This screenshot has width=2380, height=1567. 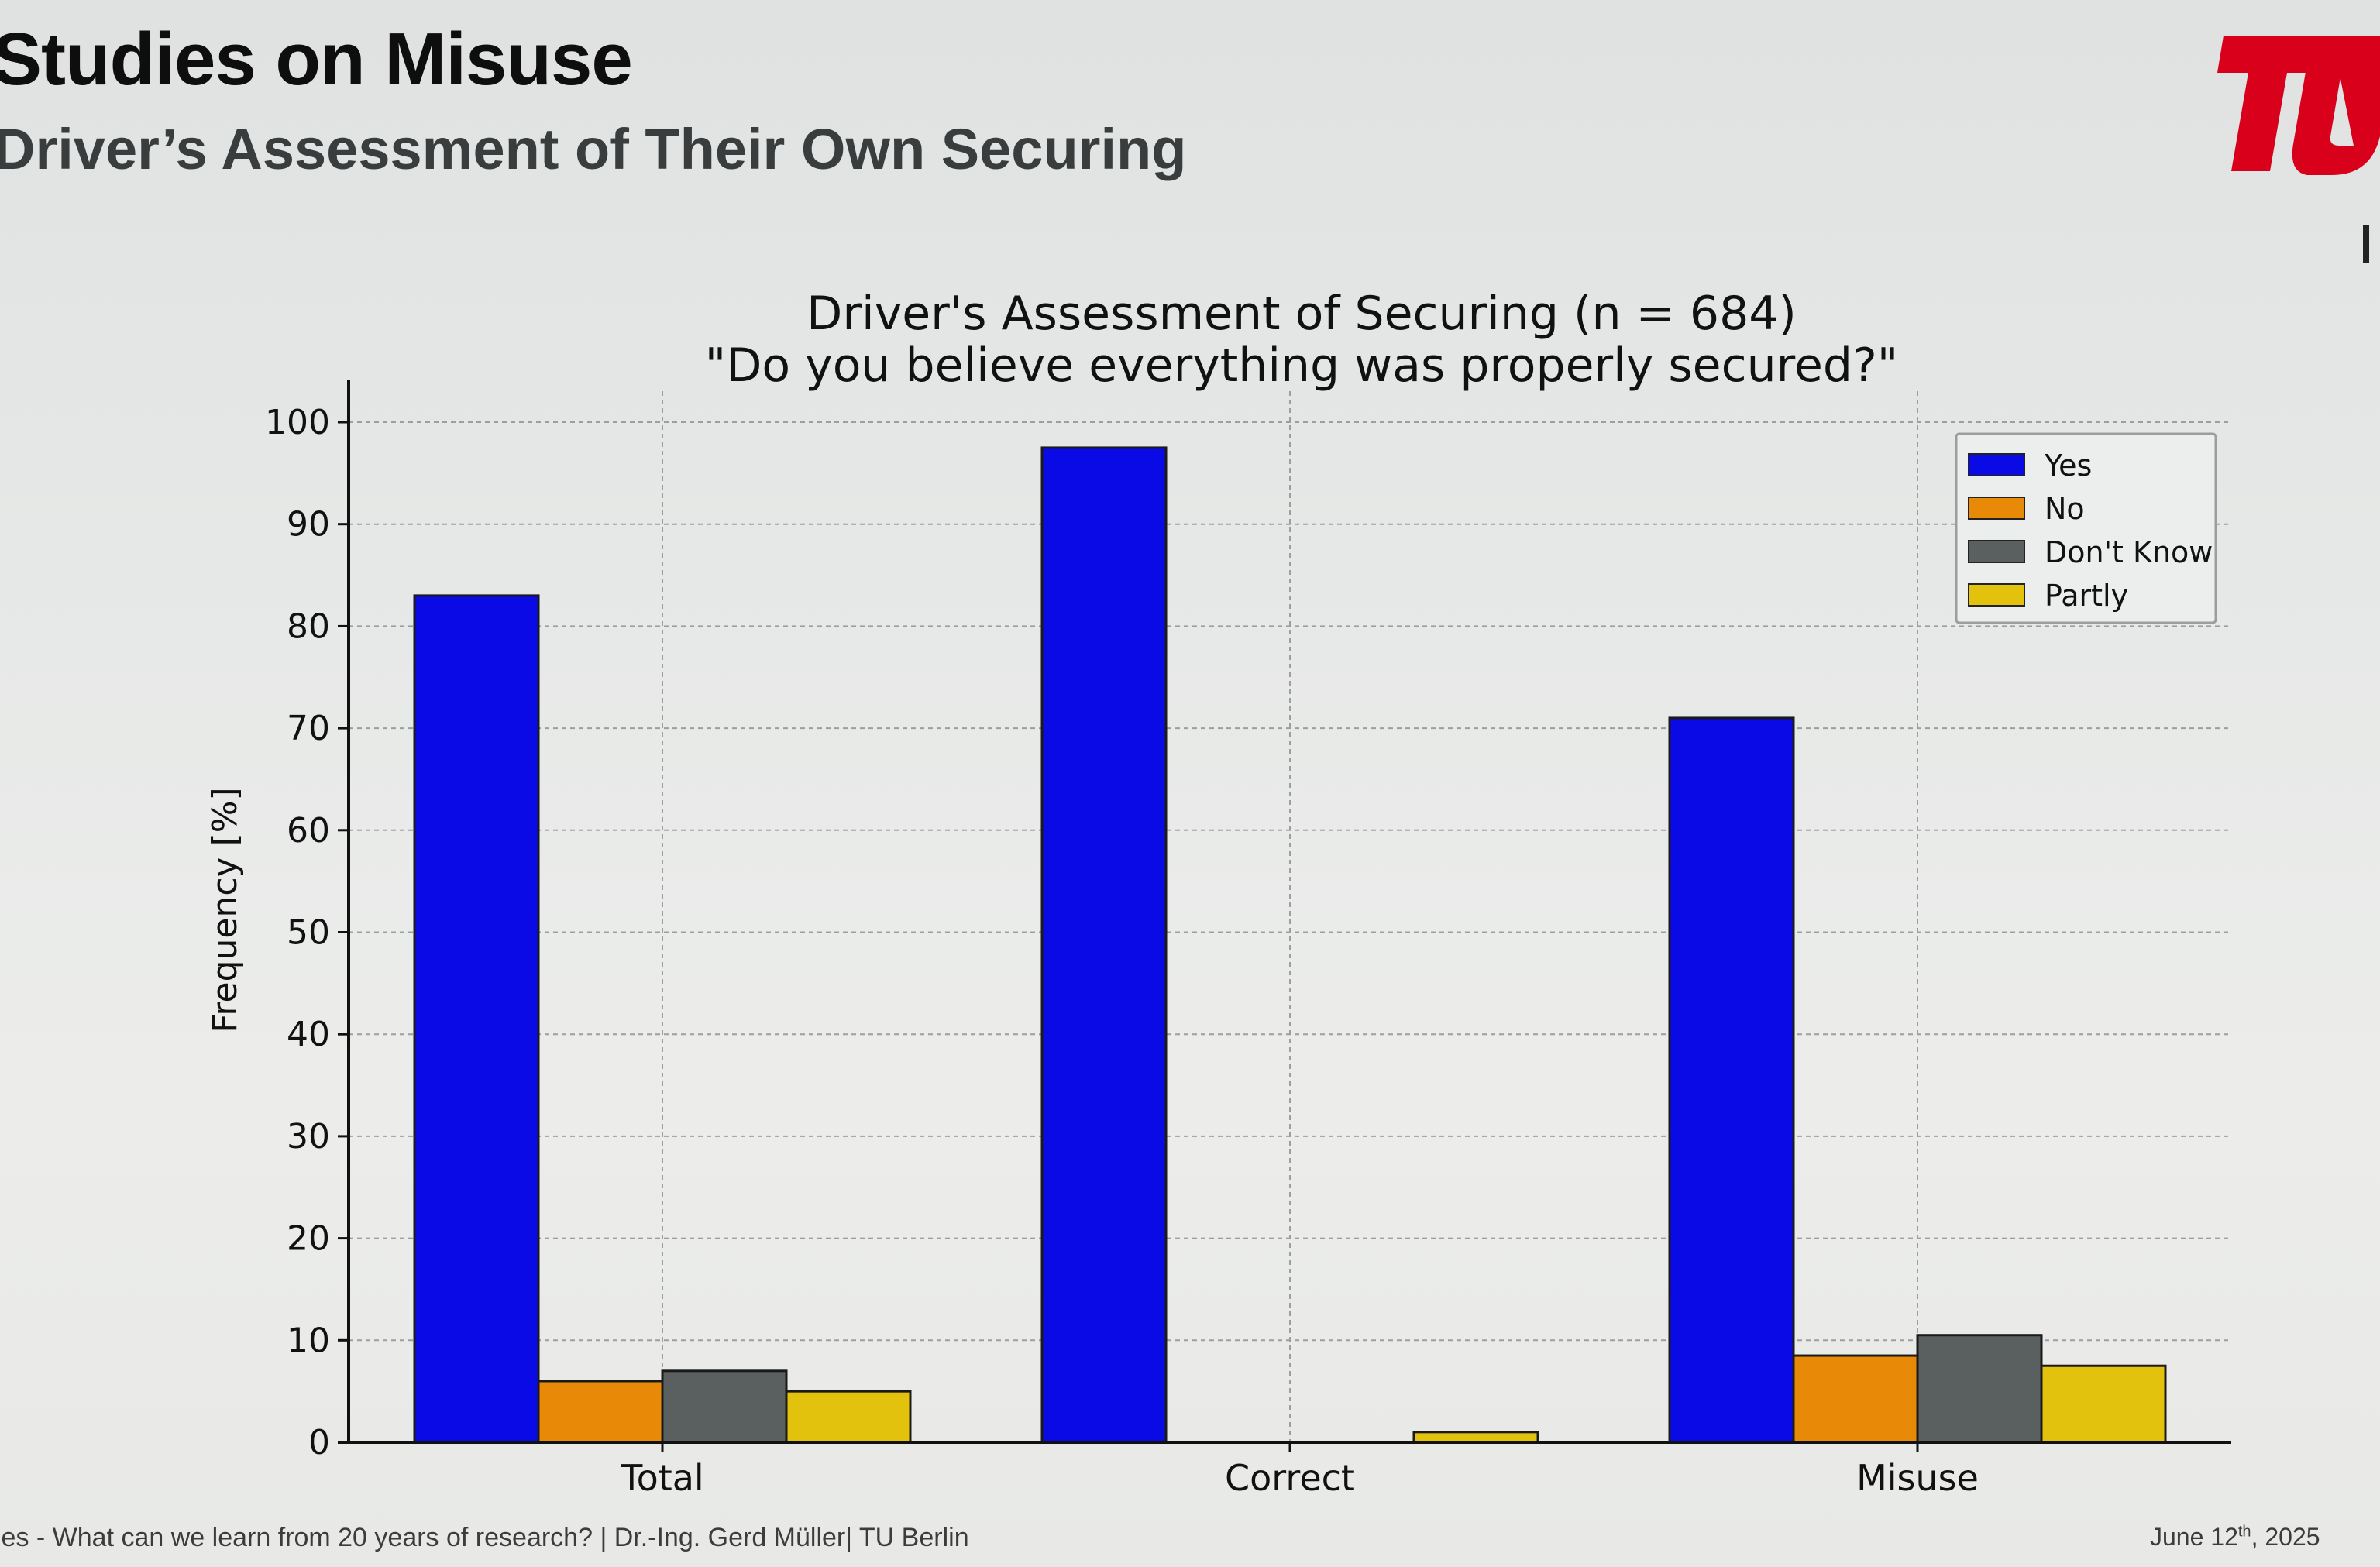 What do you see at coordinates (1918, 1478) in the screenshot?
I see `x-tick-label: Misuse` at bounding box center [1918, 1478].